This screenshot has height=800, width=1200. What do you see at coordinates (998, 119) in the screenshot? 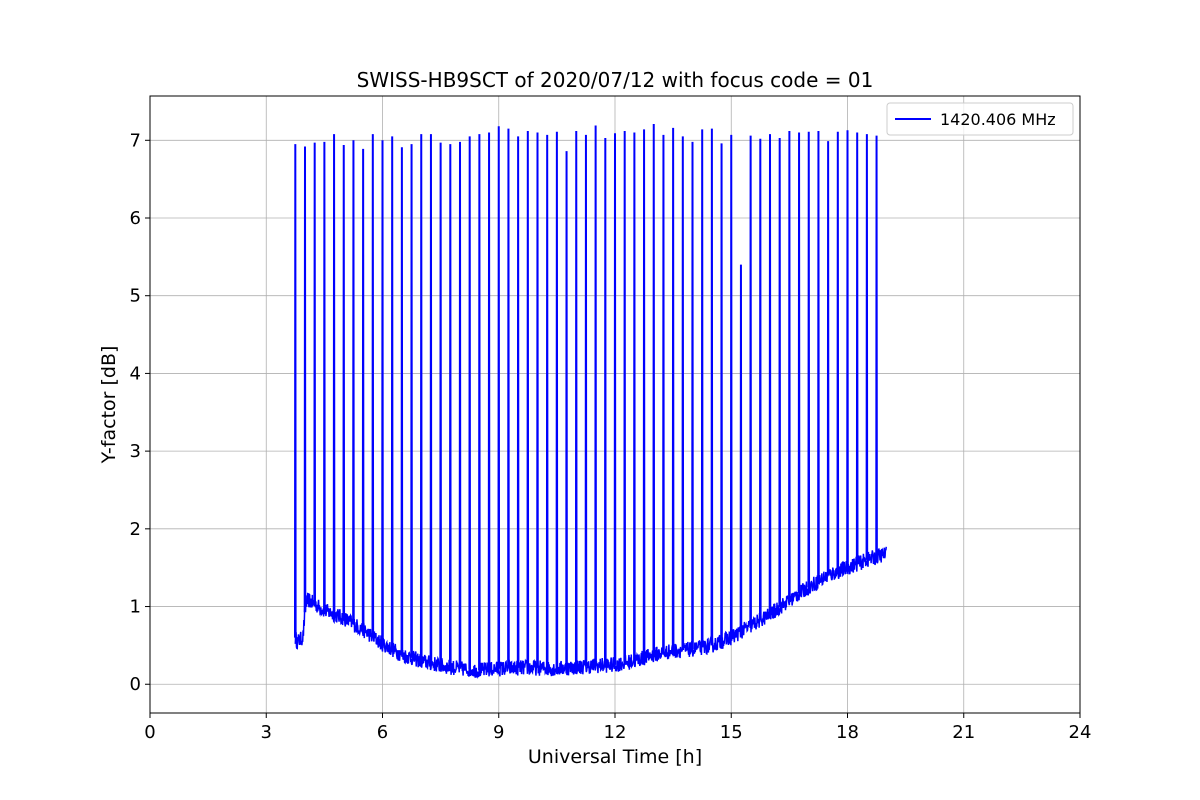
I see `legend-label: 1420.406 MHz` at bounding box center [998, 119].